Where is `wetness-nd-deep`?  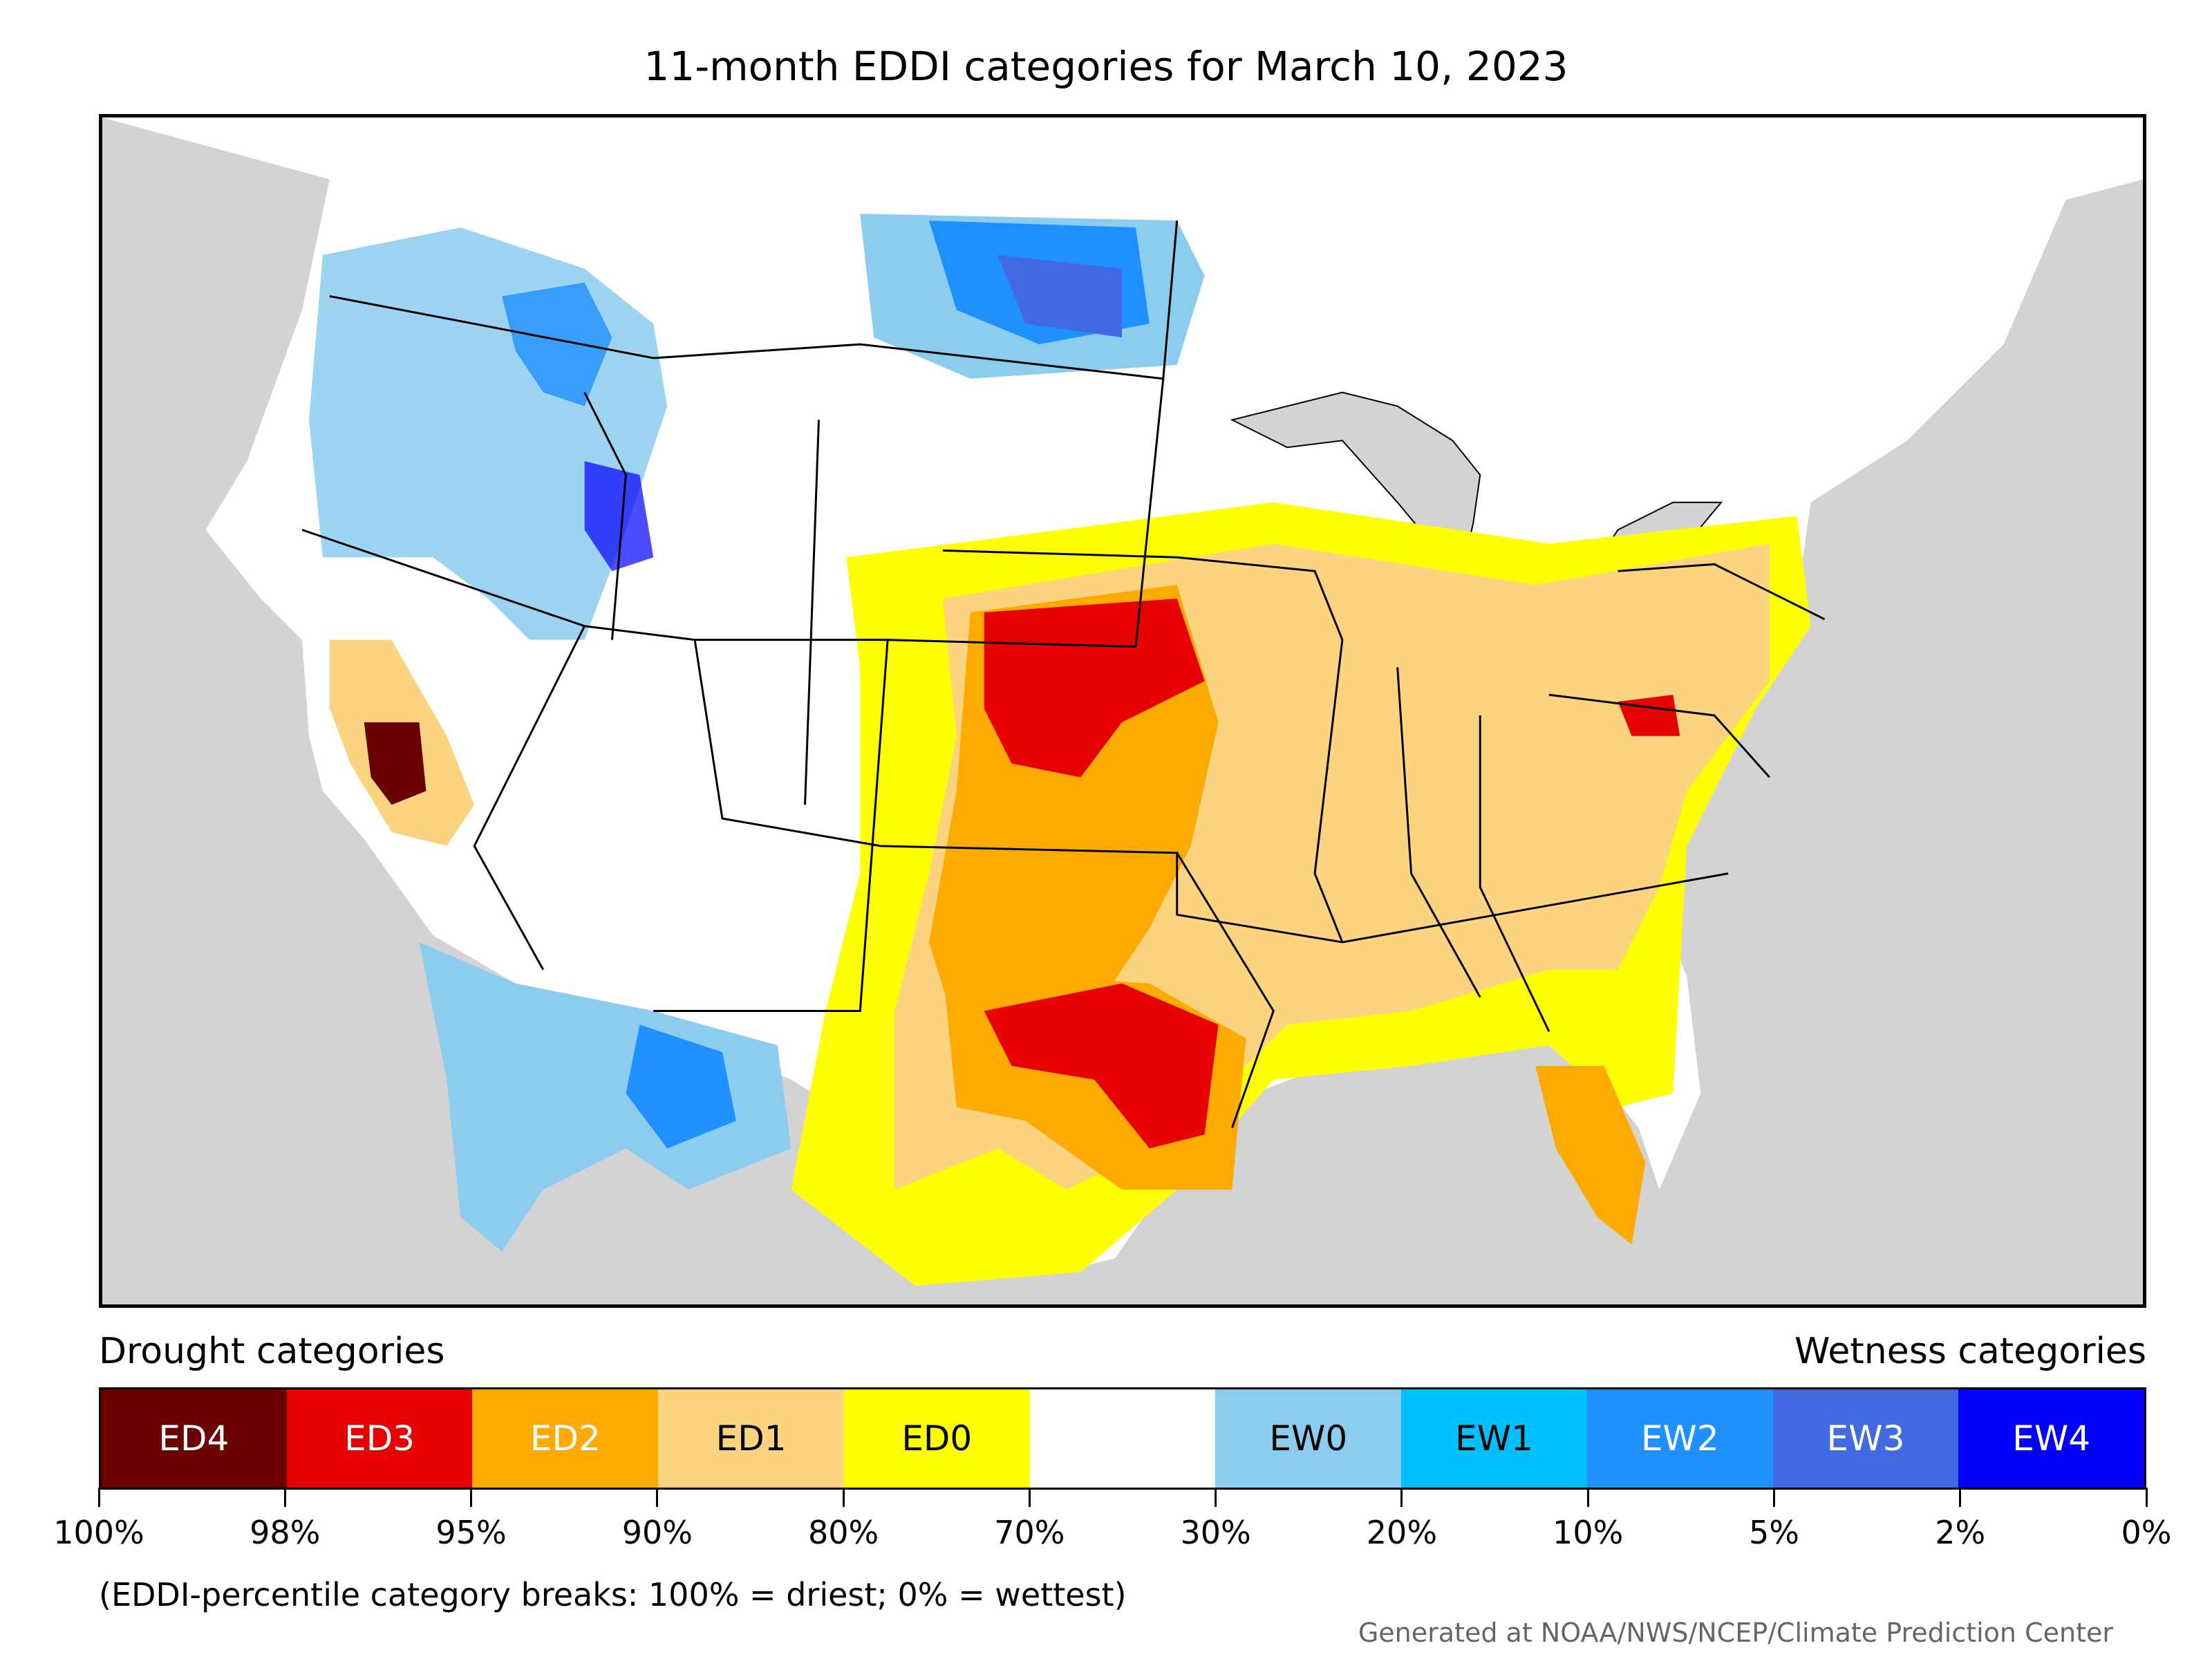
wetness-nd-deep is located at coordinates (1060, 296).